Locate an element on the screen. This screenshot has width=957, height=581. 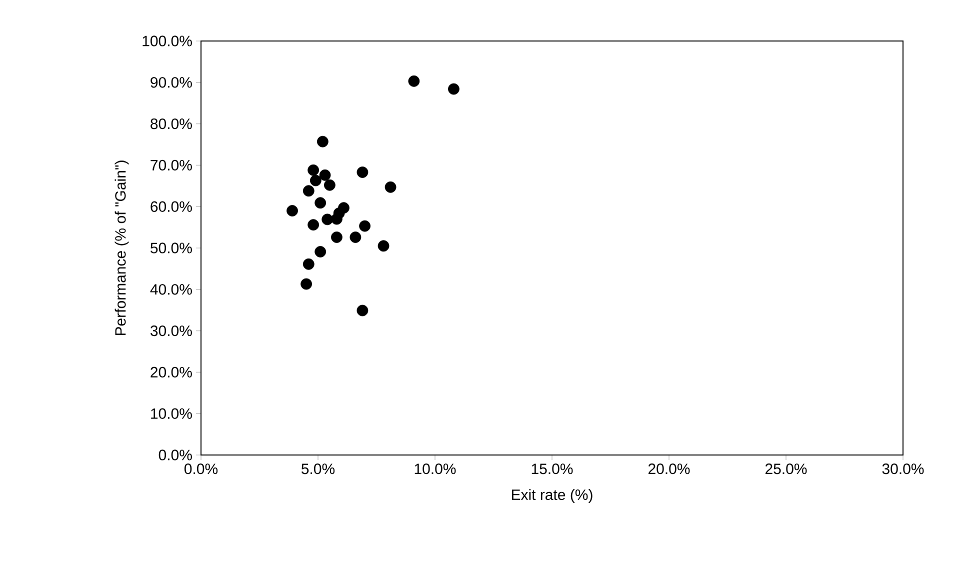
y-tick-label: 70.0% is located at coordinates (171, 165).